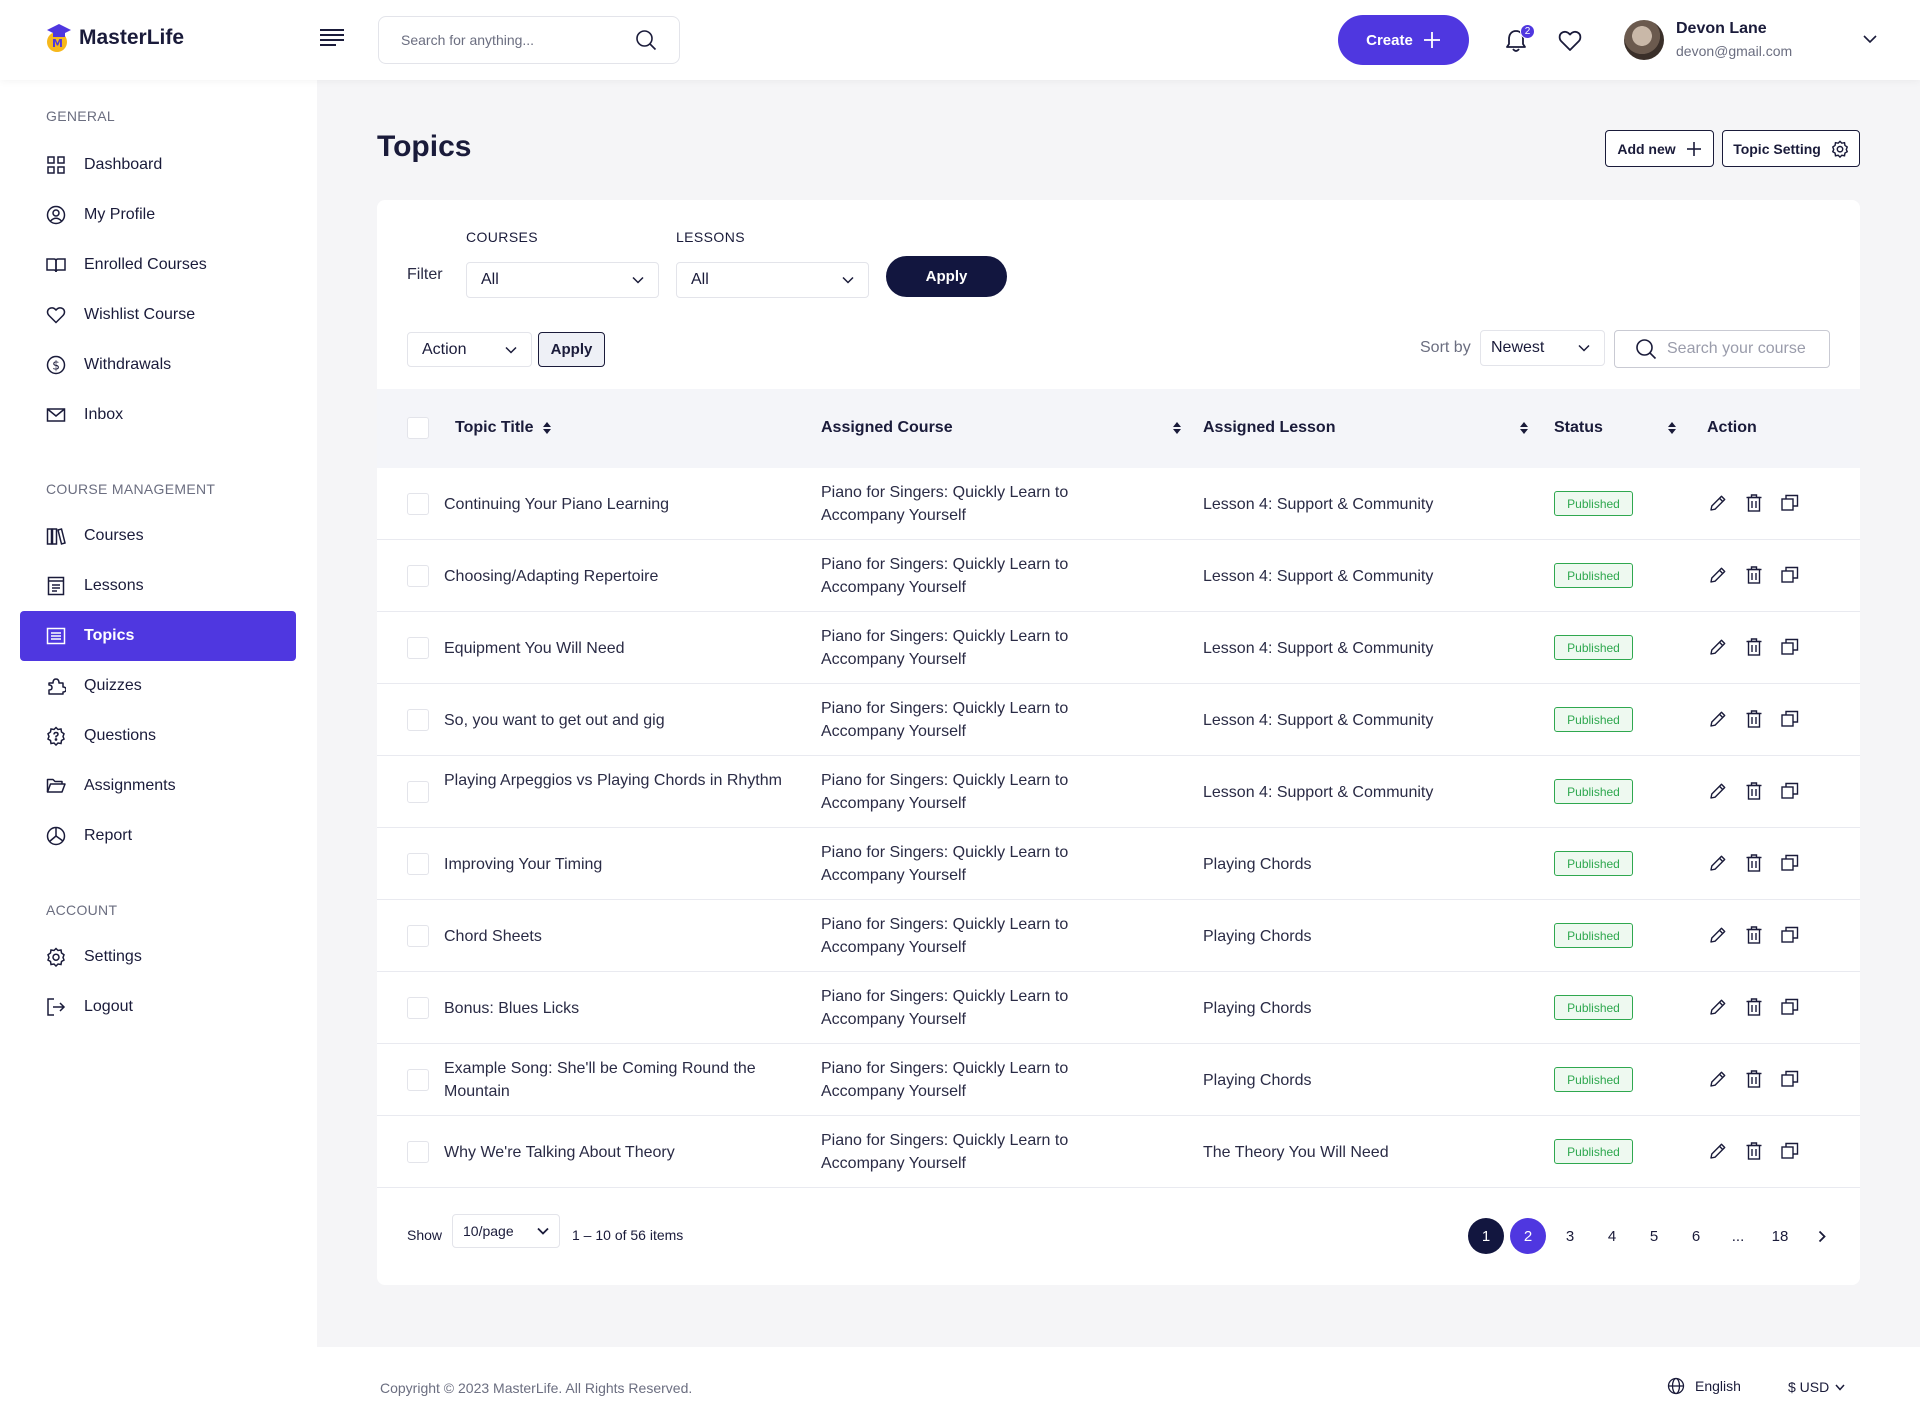  What do you see at coordinates (158, 315) in the screenshot?
I see `sidebar-item-wishlist-course: Wishlist Course` at bounding box center [158, 315].